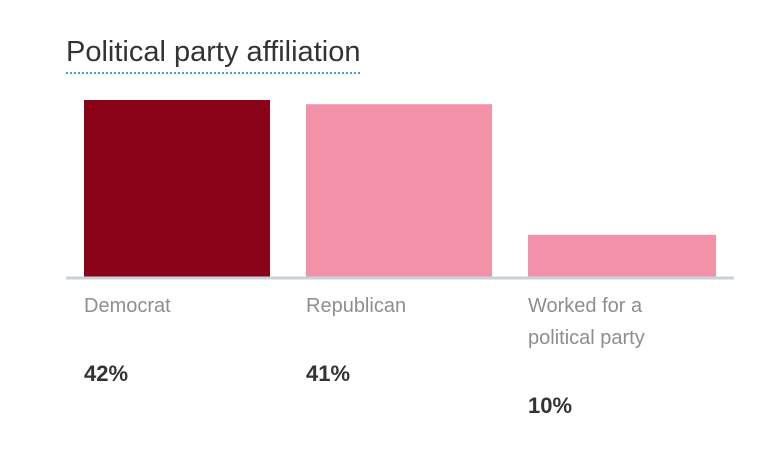  Describe the element at coordinates (550, 405) in the screenshot. I see `value-label-3: 10%` at that location.